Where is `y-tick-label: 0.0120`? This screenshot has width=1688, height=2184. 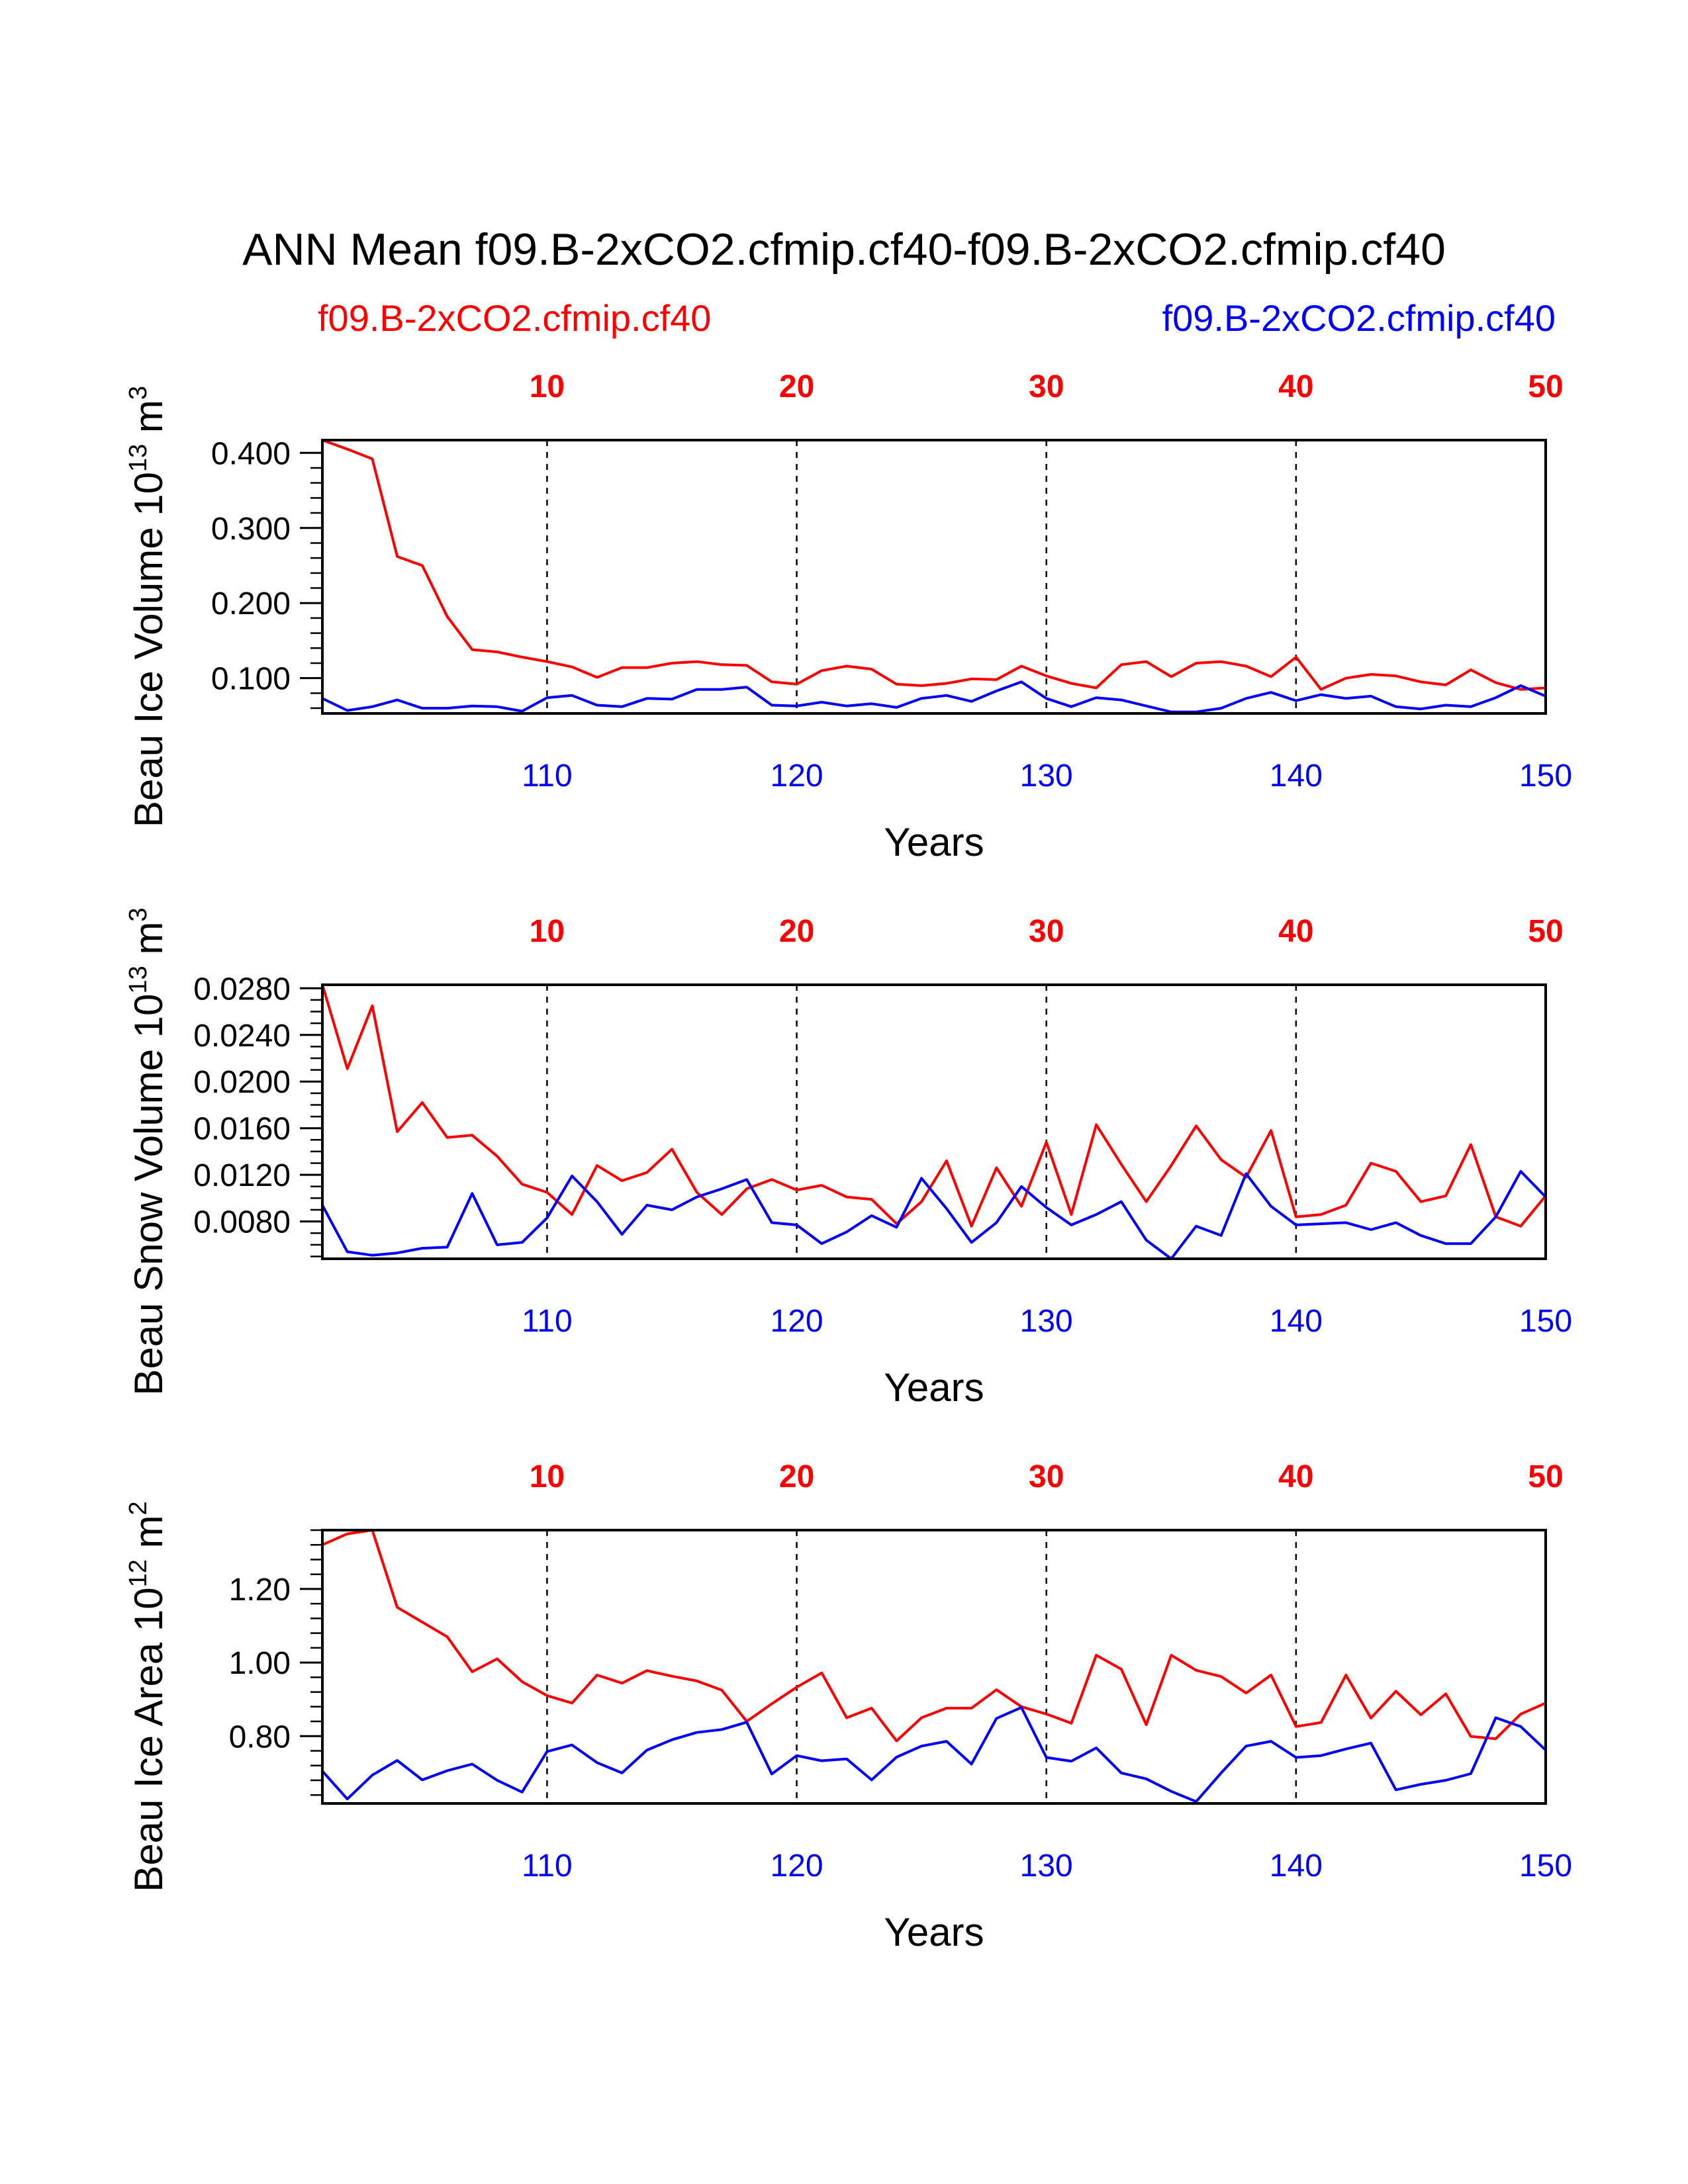 y-tick-label: 0.0120 is located at coordinates (242, 1176).